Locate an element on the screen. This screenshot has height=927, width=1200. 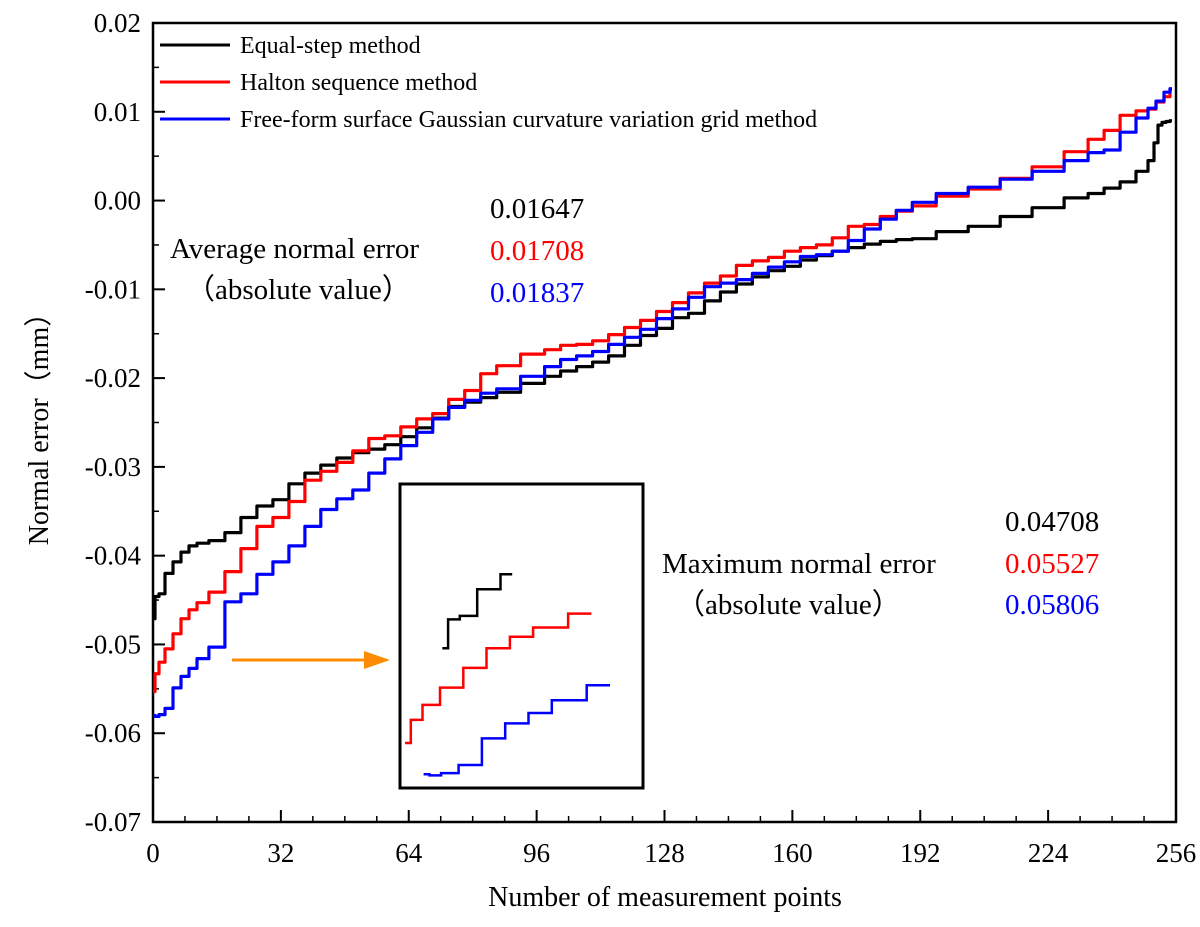
y-tick-label: -0.05 is located at coordinates (113, 644).